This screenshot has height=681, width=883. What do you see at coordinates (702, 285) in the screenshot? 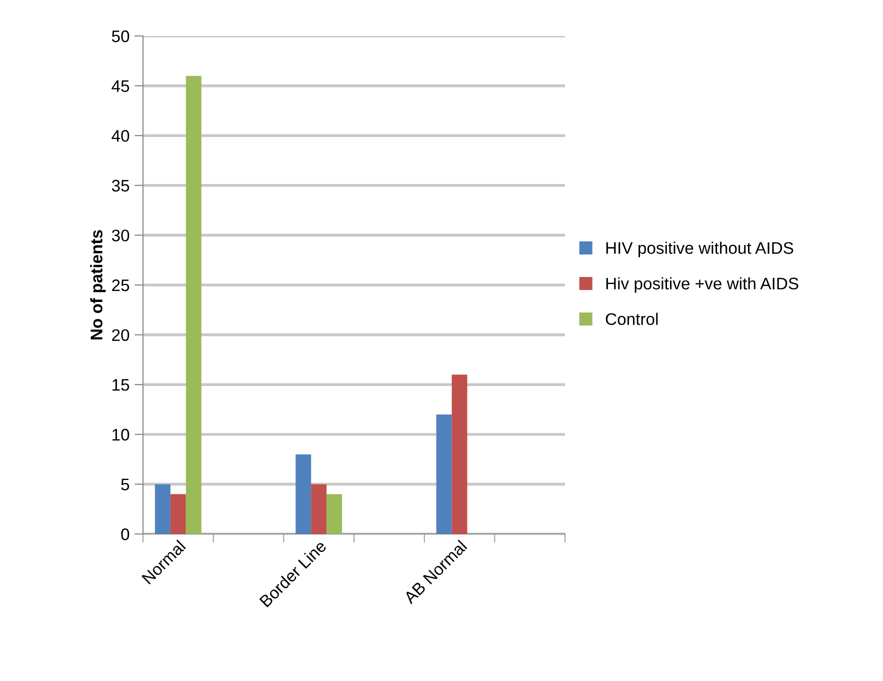
I see `legend-label: Hiv positive +ve with AIDS` at bounding box center [702, 285].